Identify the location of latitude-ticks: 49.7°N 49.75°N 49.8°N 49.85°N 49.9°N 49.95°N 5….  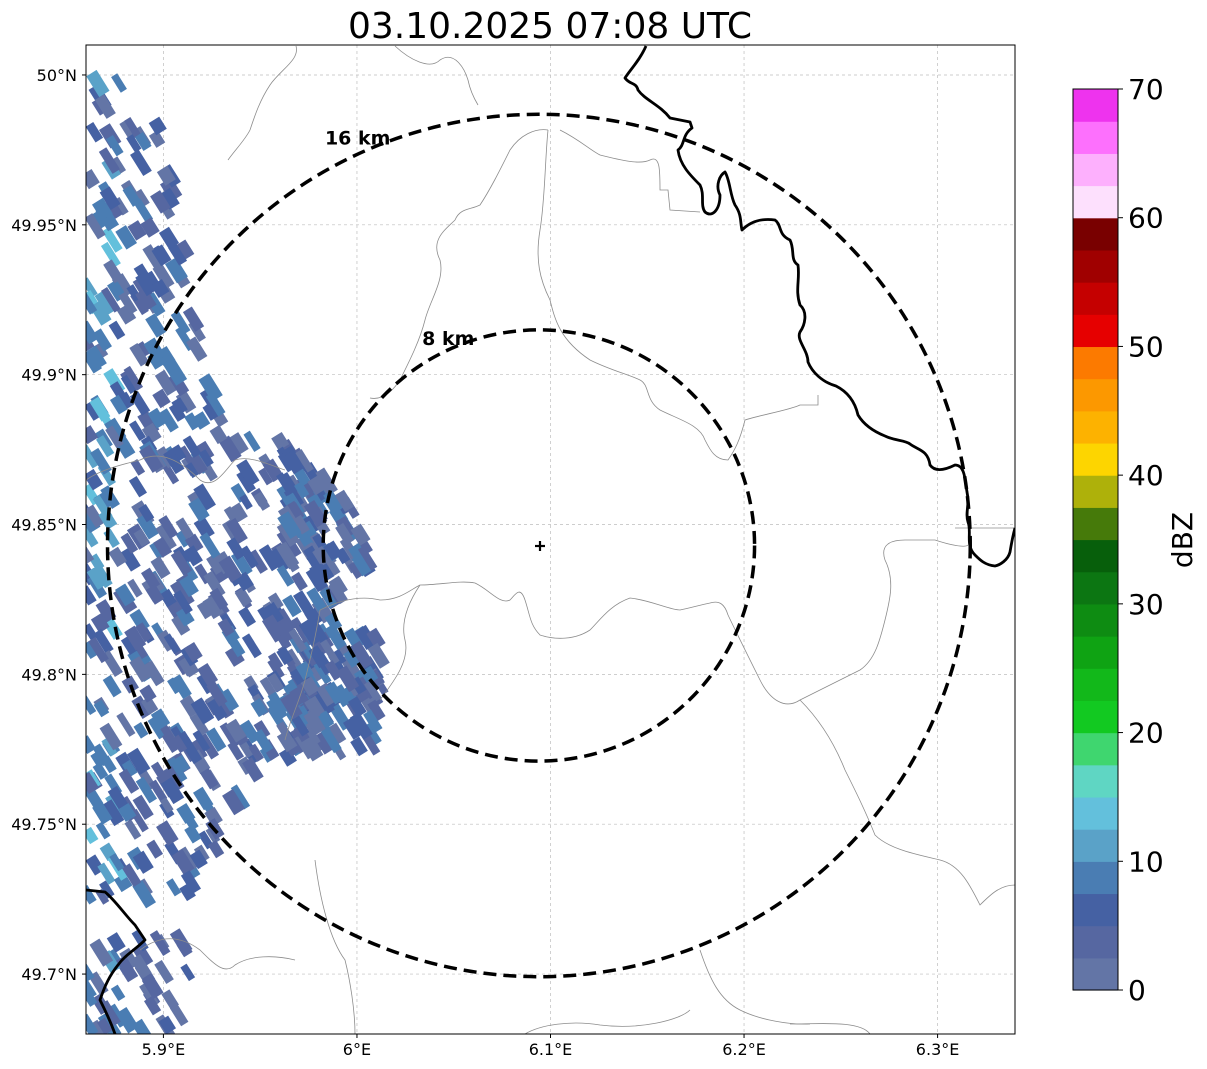
(48, 525).